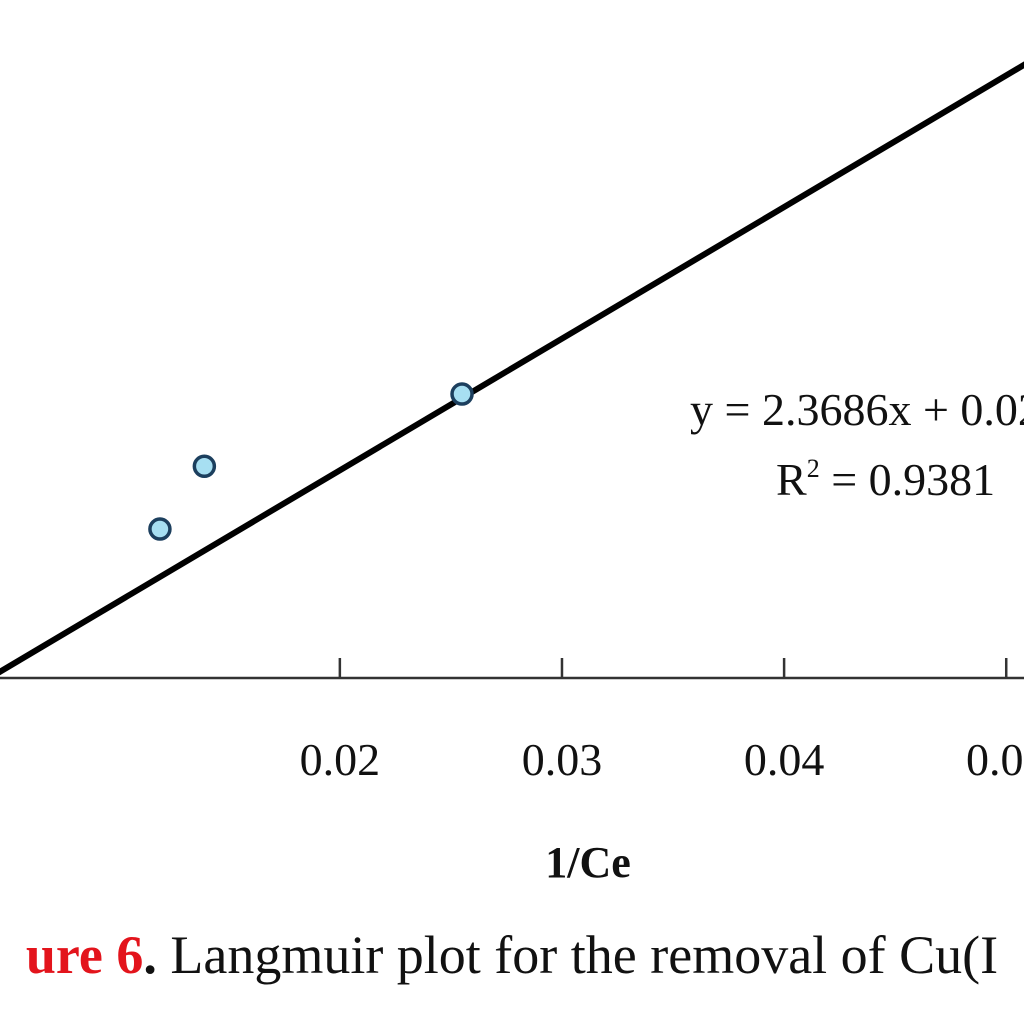 The width and height of the screenshot is (1024, 1024). What do you see at coordinates (577, 955) in the screenshot?
I see `figure-caption-text: Langmuir plot for the removal of Cu(I` at bounding box center [577, 955].